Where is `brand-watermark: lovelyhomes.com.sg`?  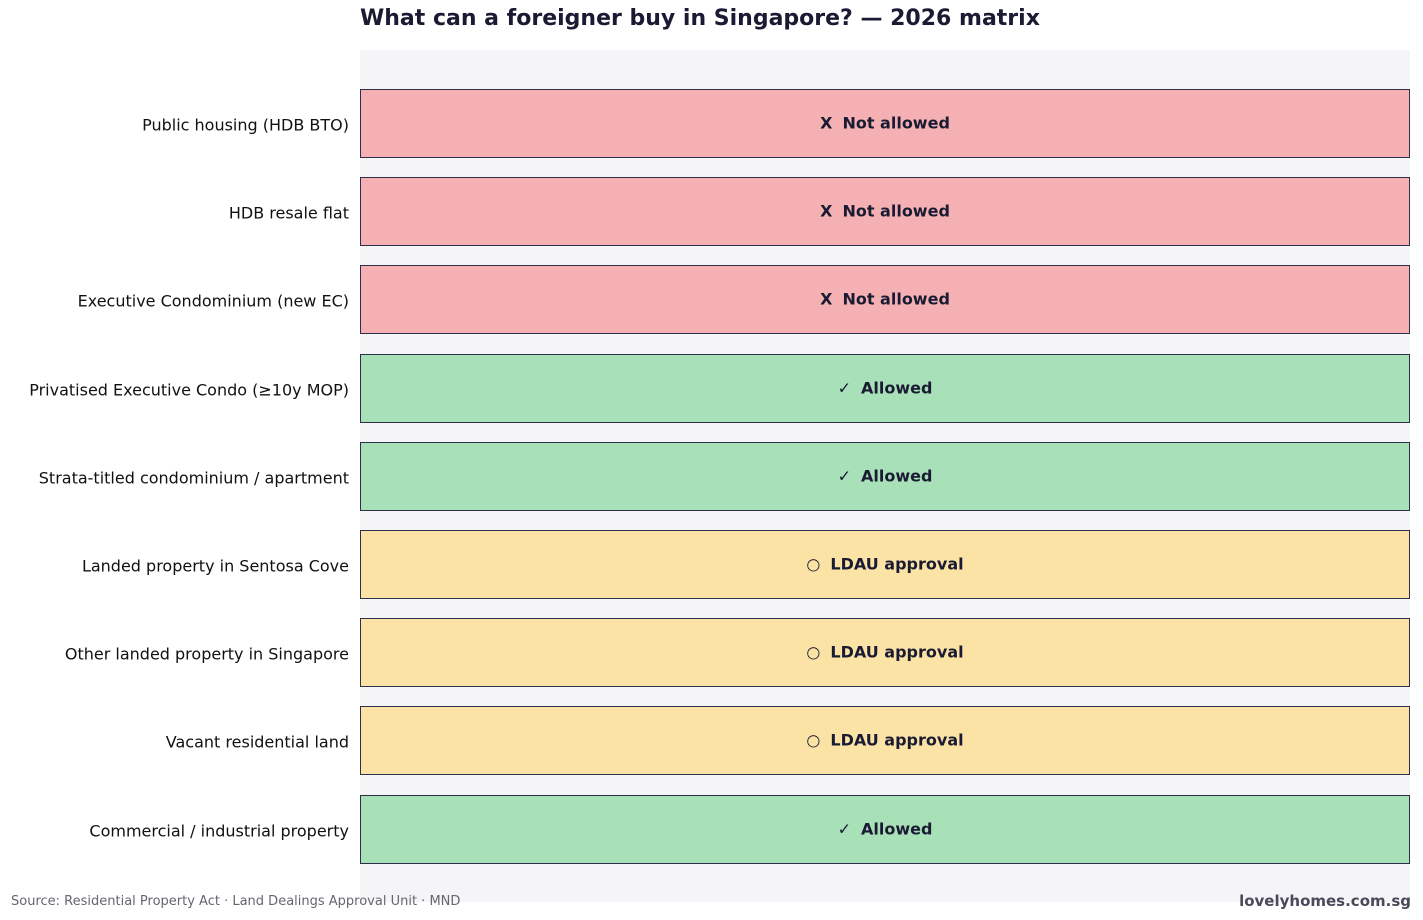 brand-watermark: lovelyhomes.com.sg is located at coordinates (1325, 901).